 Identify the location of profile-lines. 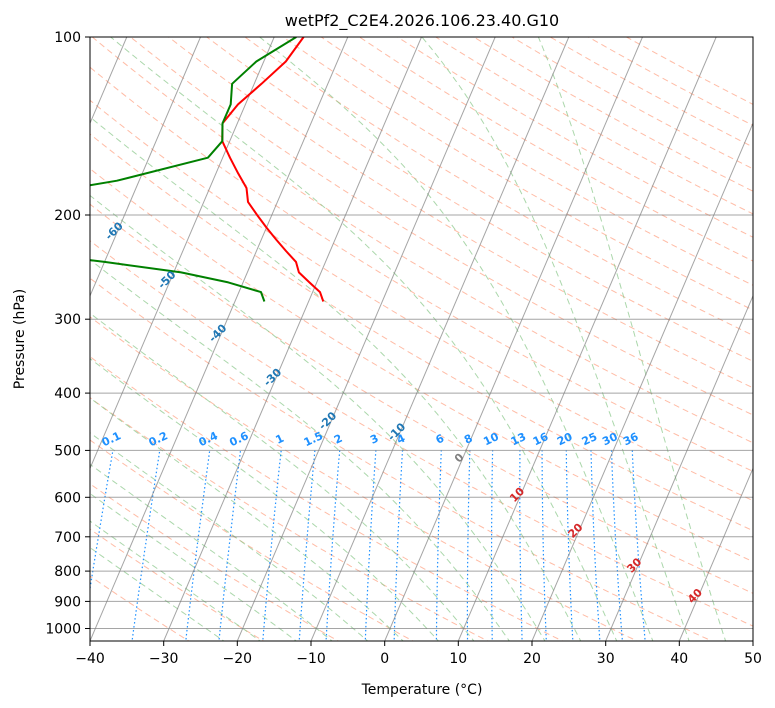
(207, 169).